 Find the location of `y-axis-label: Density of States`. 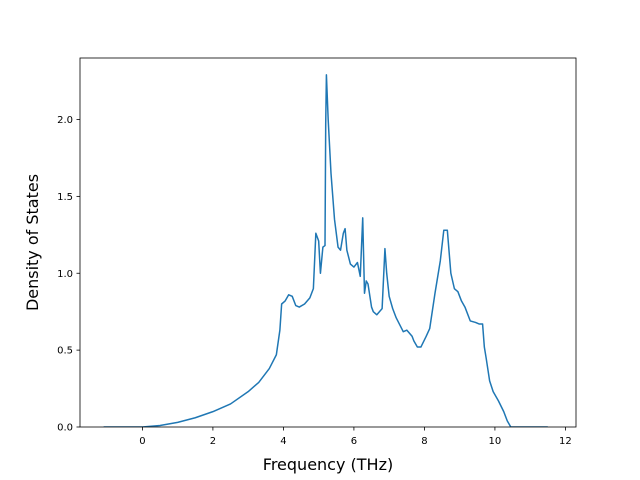

y-axis-label: Density of States is located at coordinates (32, 242).